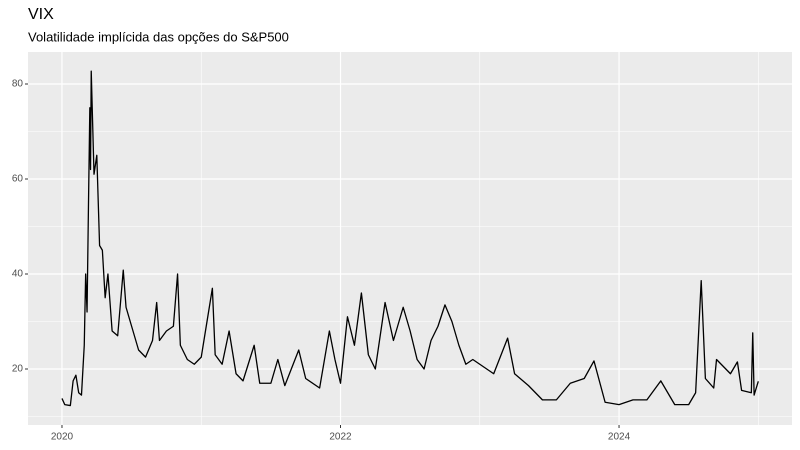  What do you see at coordinates (619, 437) in the screenshot?
I see `x-tick-label: 2024` at bounding box center [619, 437].